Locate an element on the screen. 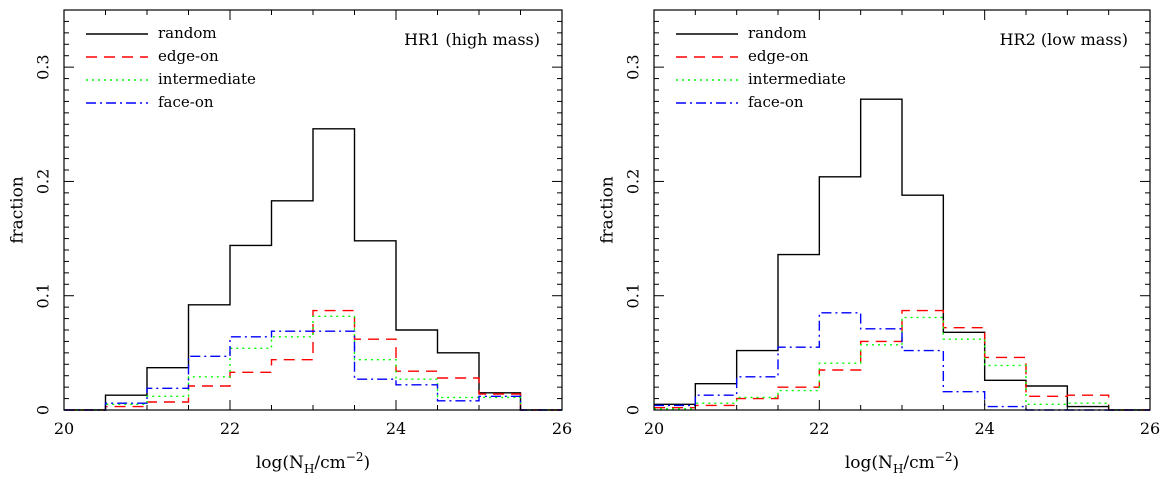 The height and width of the screenshot is (483, 1166). histogram-series-intermediate is located at coordinates (902, 363).